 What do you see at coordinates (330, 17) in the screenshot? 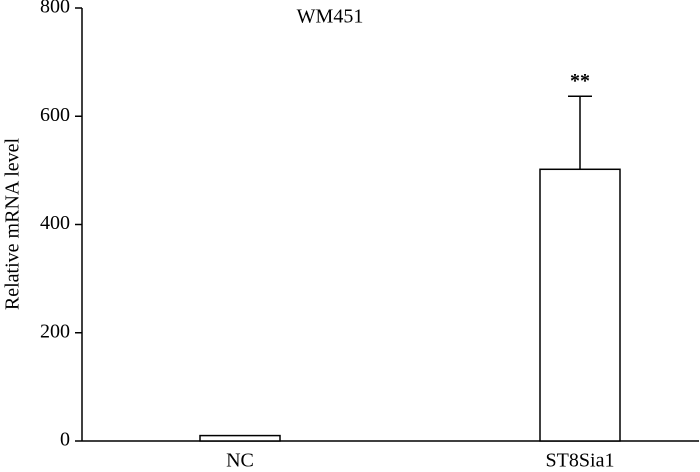
I see `chart-title: WM451` at bounding box center [330, 17].